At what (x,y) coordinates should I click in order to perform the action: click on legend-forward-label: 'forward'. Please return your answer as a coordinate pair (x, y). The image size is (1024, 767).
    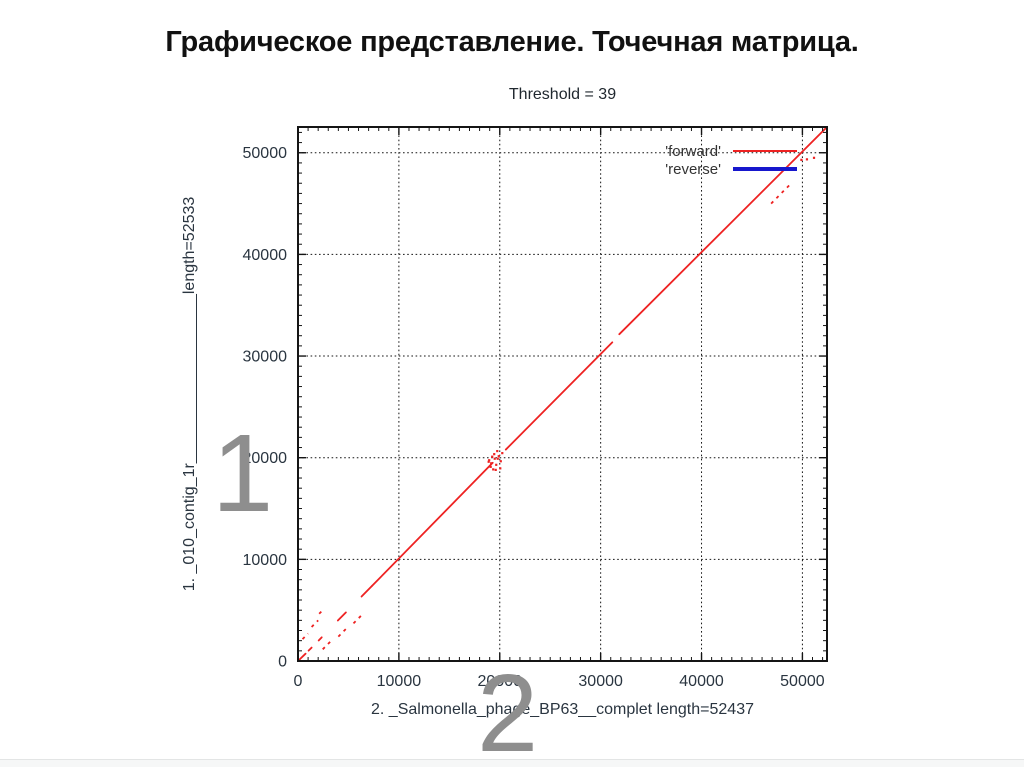
    Looking at the image, I should click on (693, 151).